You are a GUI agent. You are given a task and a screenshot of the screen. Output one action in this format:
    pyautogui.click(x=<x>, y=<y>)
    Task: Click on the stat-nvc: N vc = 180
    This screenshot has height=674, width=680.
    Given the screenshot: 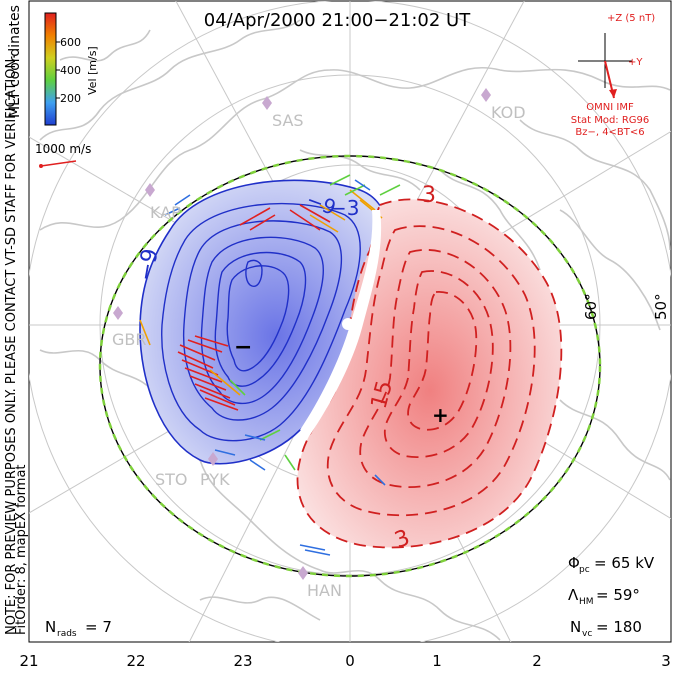 What is the action you would take?
    pyautogui.click(x=606, y=628)
    